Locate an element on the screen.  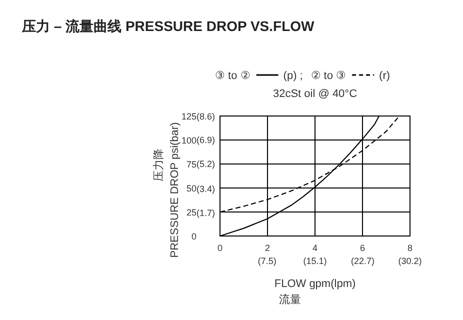
x-tick-label: 8 is located at coordinates (410, 248).